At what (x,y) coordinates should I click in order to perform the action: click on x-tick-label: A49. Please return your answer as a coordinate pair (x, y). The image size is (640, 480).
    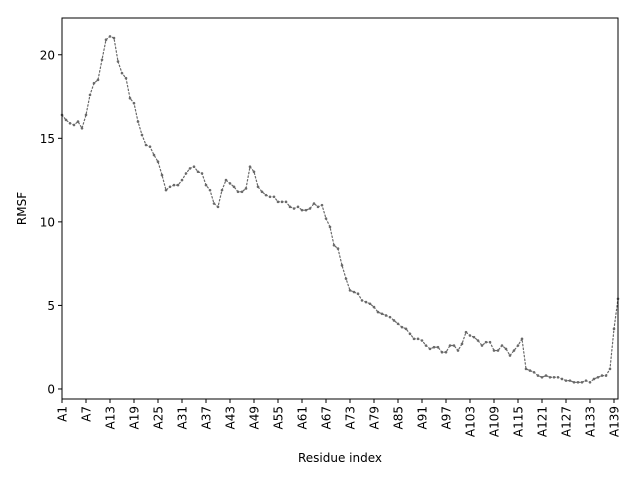
    Looking at the image, I should click on (255, 417).